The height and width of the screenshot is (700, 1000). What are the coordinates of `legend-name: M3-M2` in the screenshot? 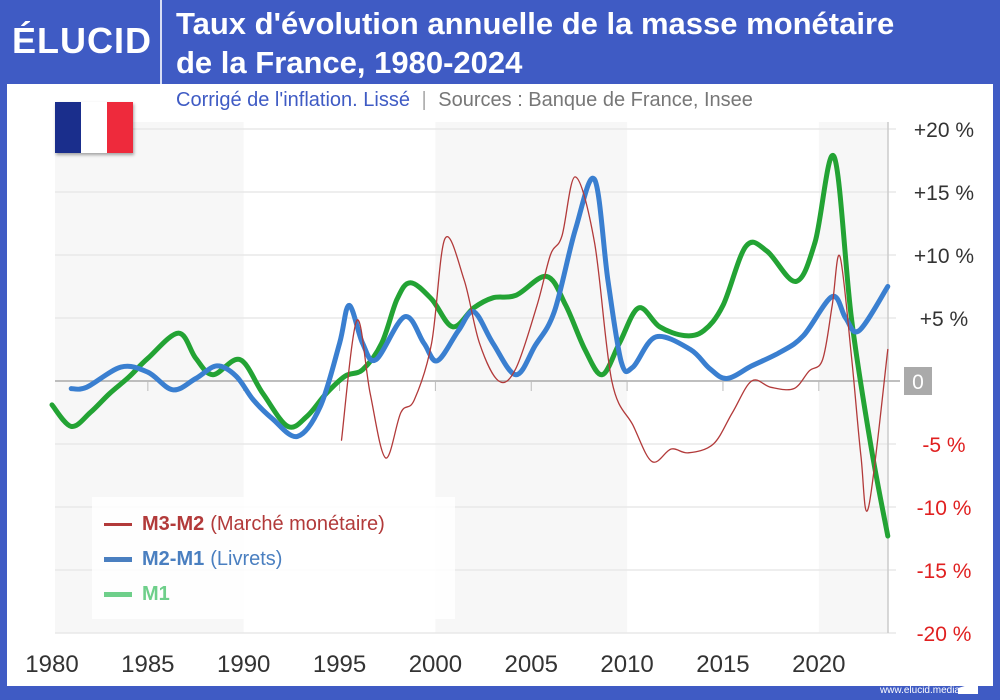 It's located at (173, 524).